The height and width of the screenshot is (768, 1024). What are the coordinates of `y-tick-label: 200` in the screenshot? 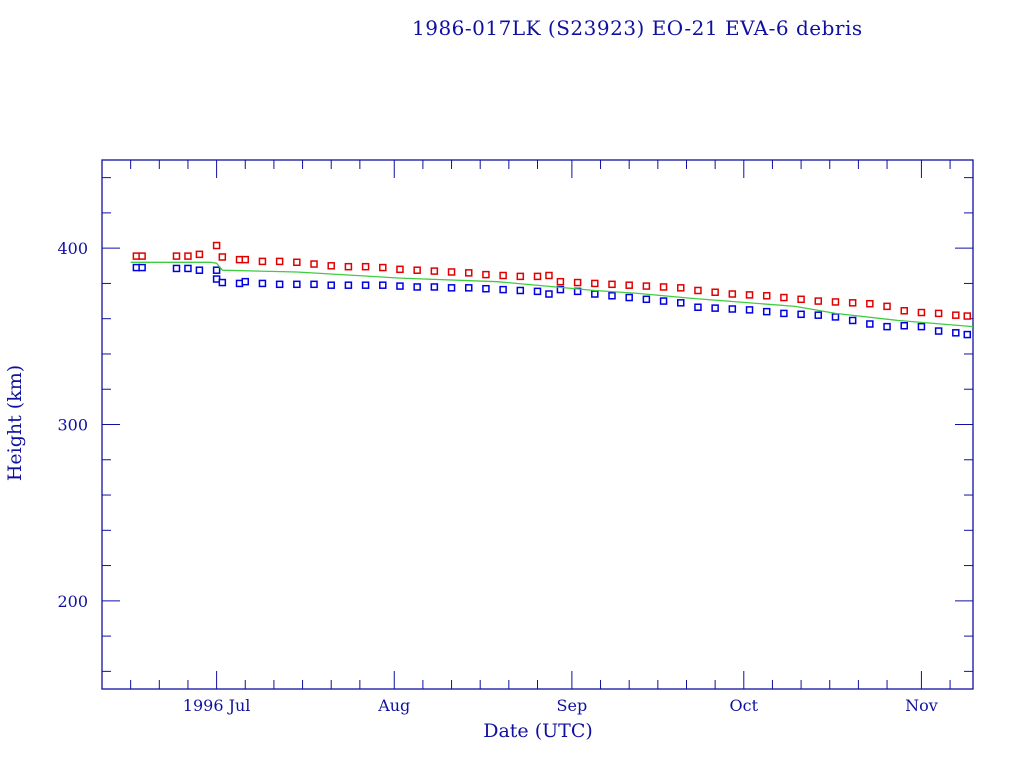 It's located at (72, 601).